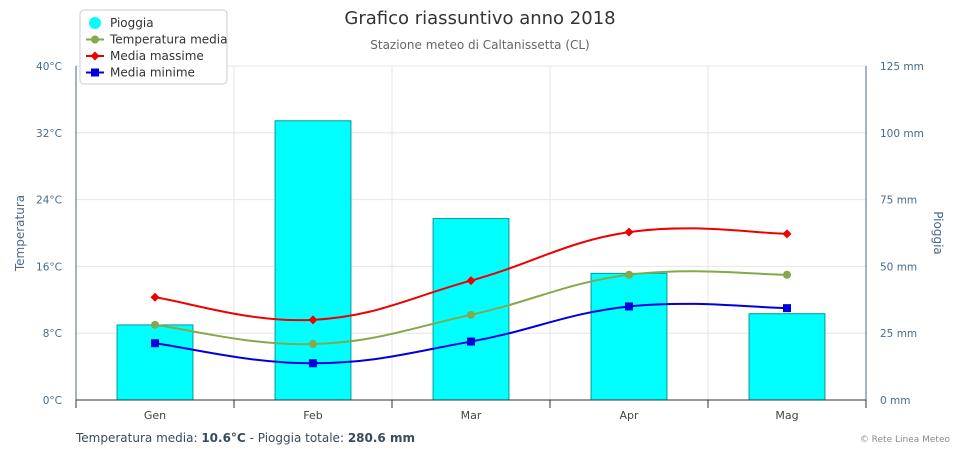 This screenshot has height=450, width=960. I want to click on y-tick-right: 25 mm, so click(898, 334).